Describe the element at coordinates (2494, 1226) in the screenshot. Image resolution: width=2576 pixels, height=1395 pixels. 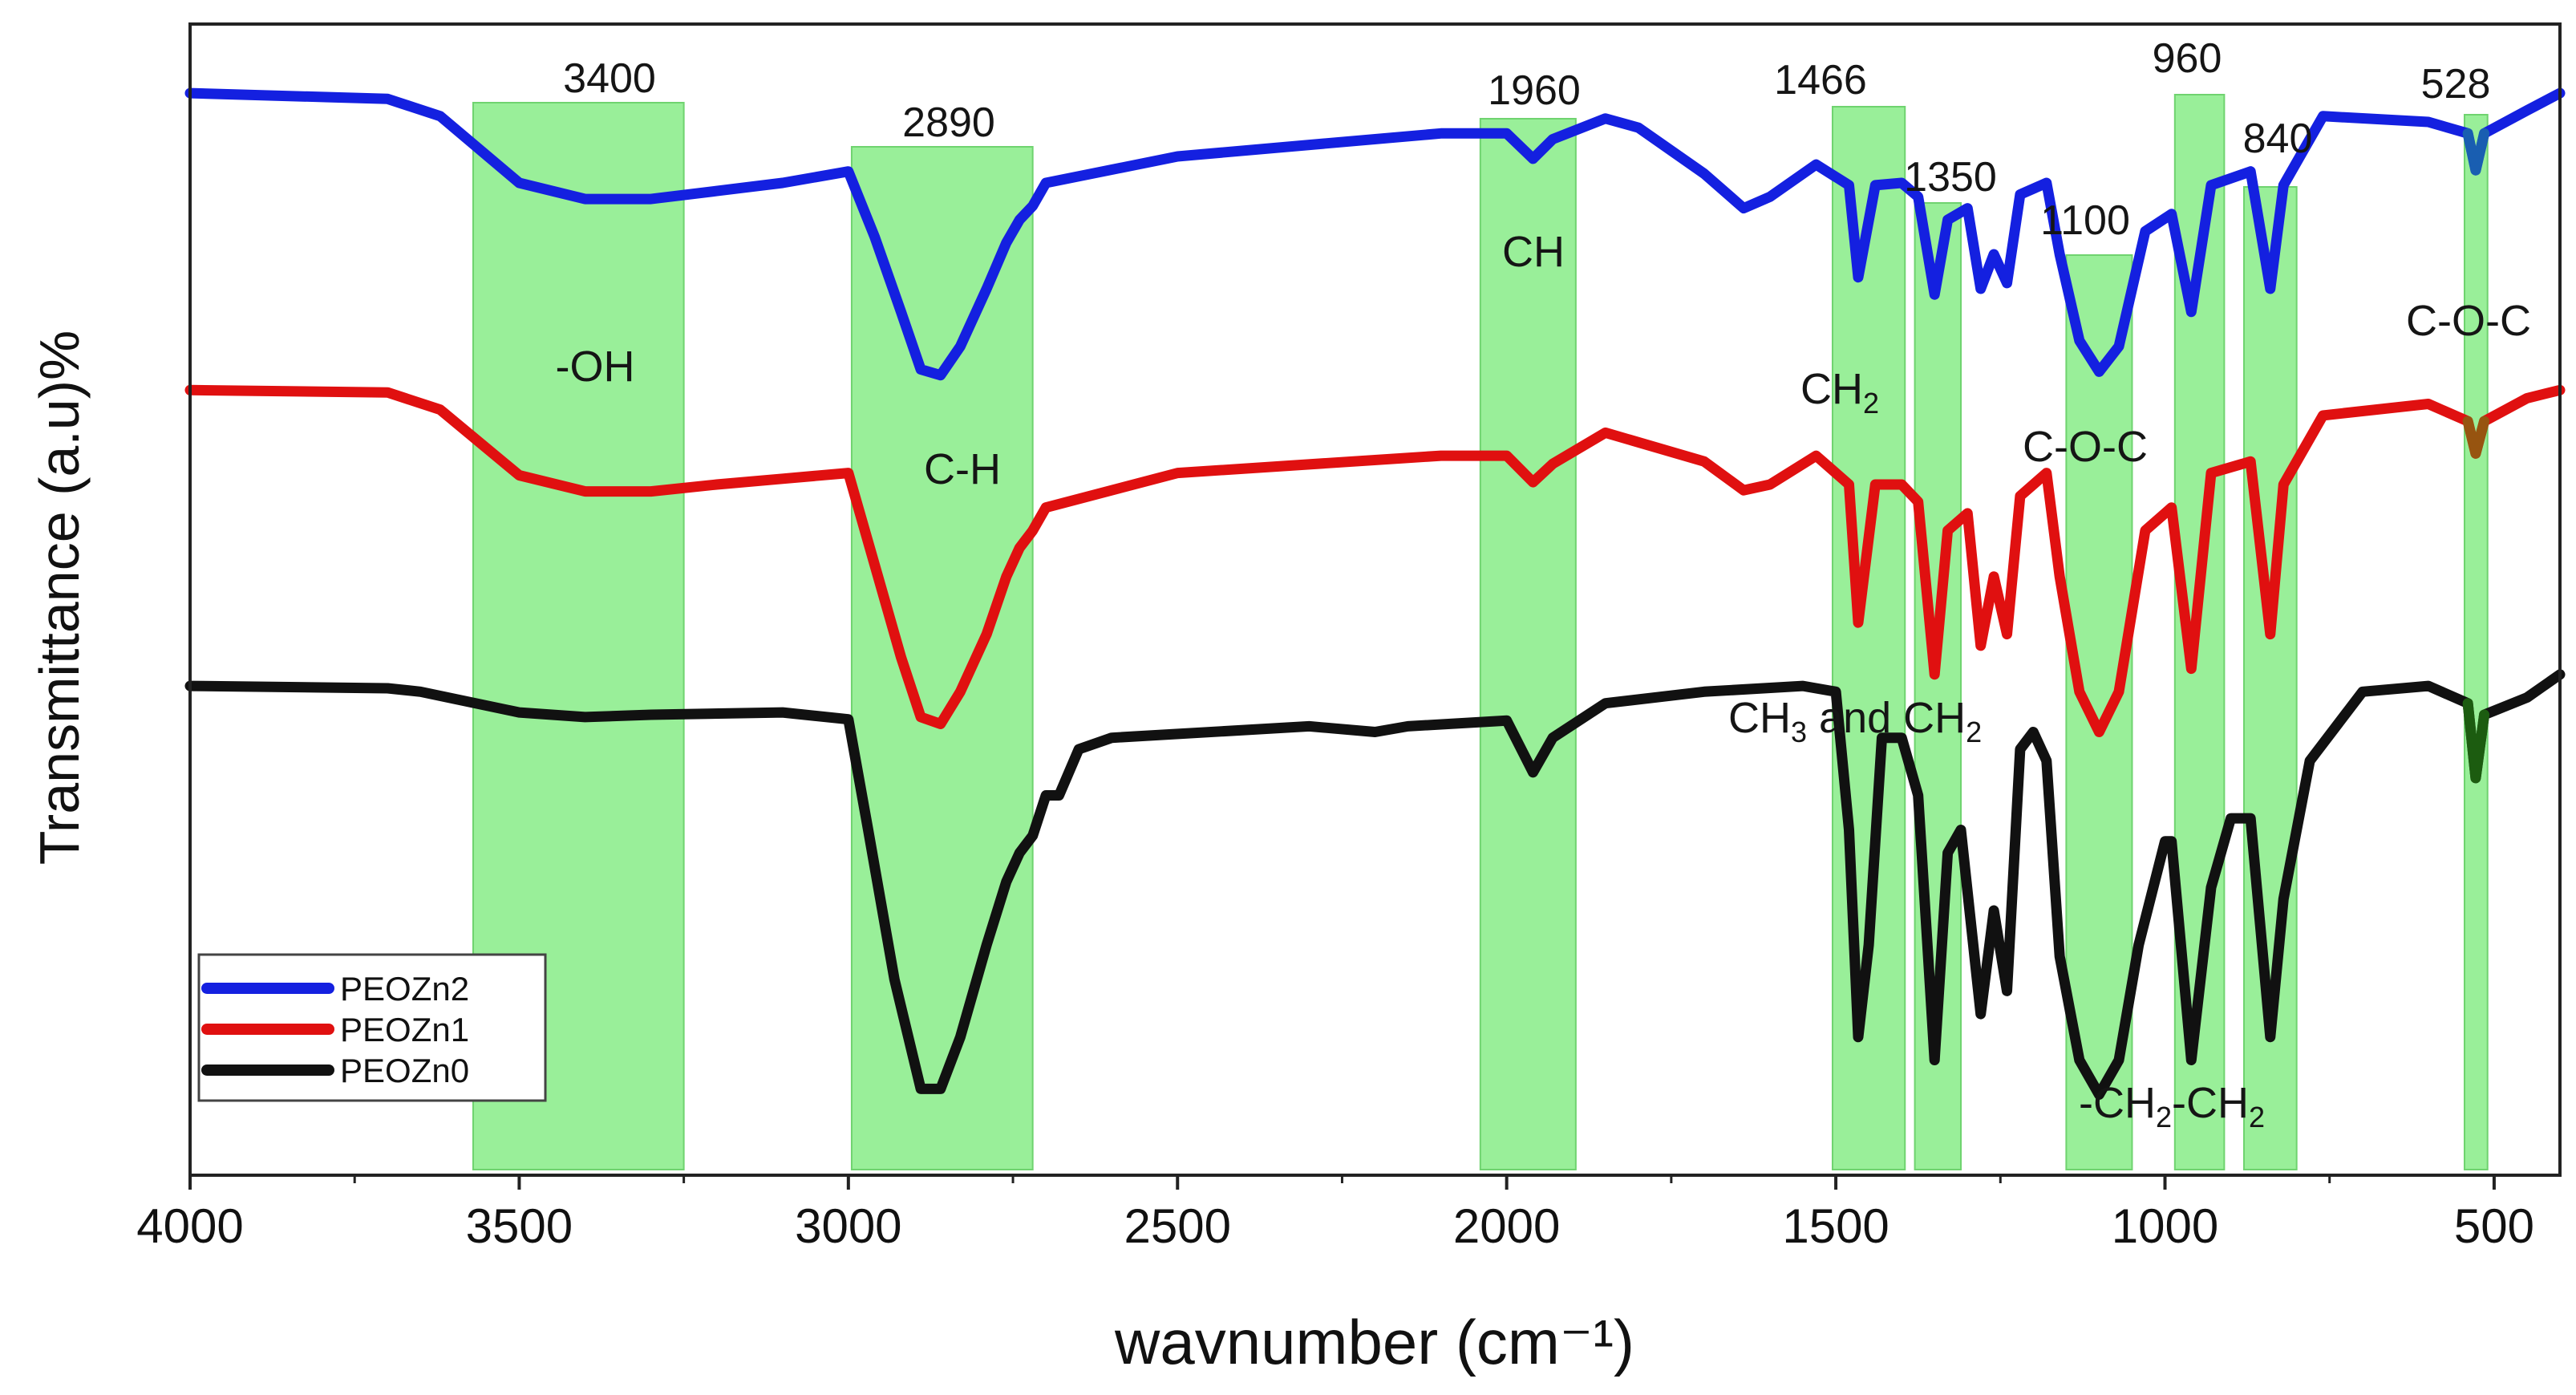
I see `x-tick-label-500: 500` at that location.